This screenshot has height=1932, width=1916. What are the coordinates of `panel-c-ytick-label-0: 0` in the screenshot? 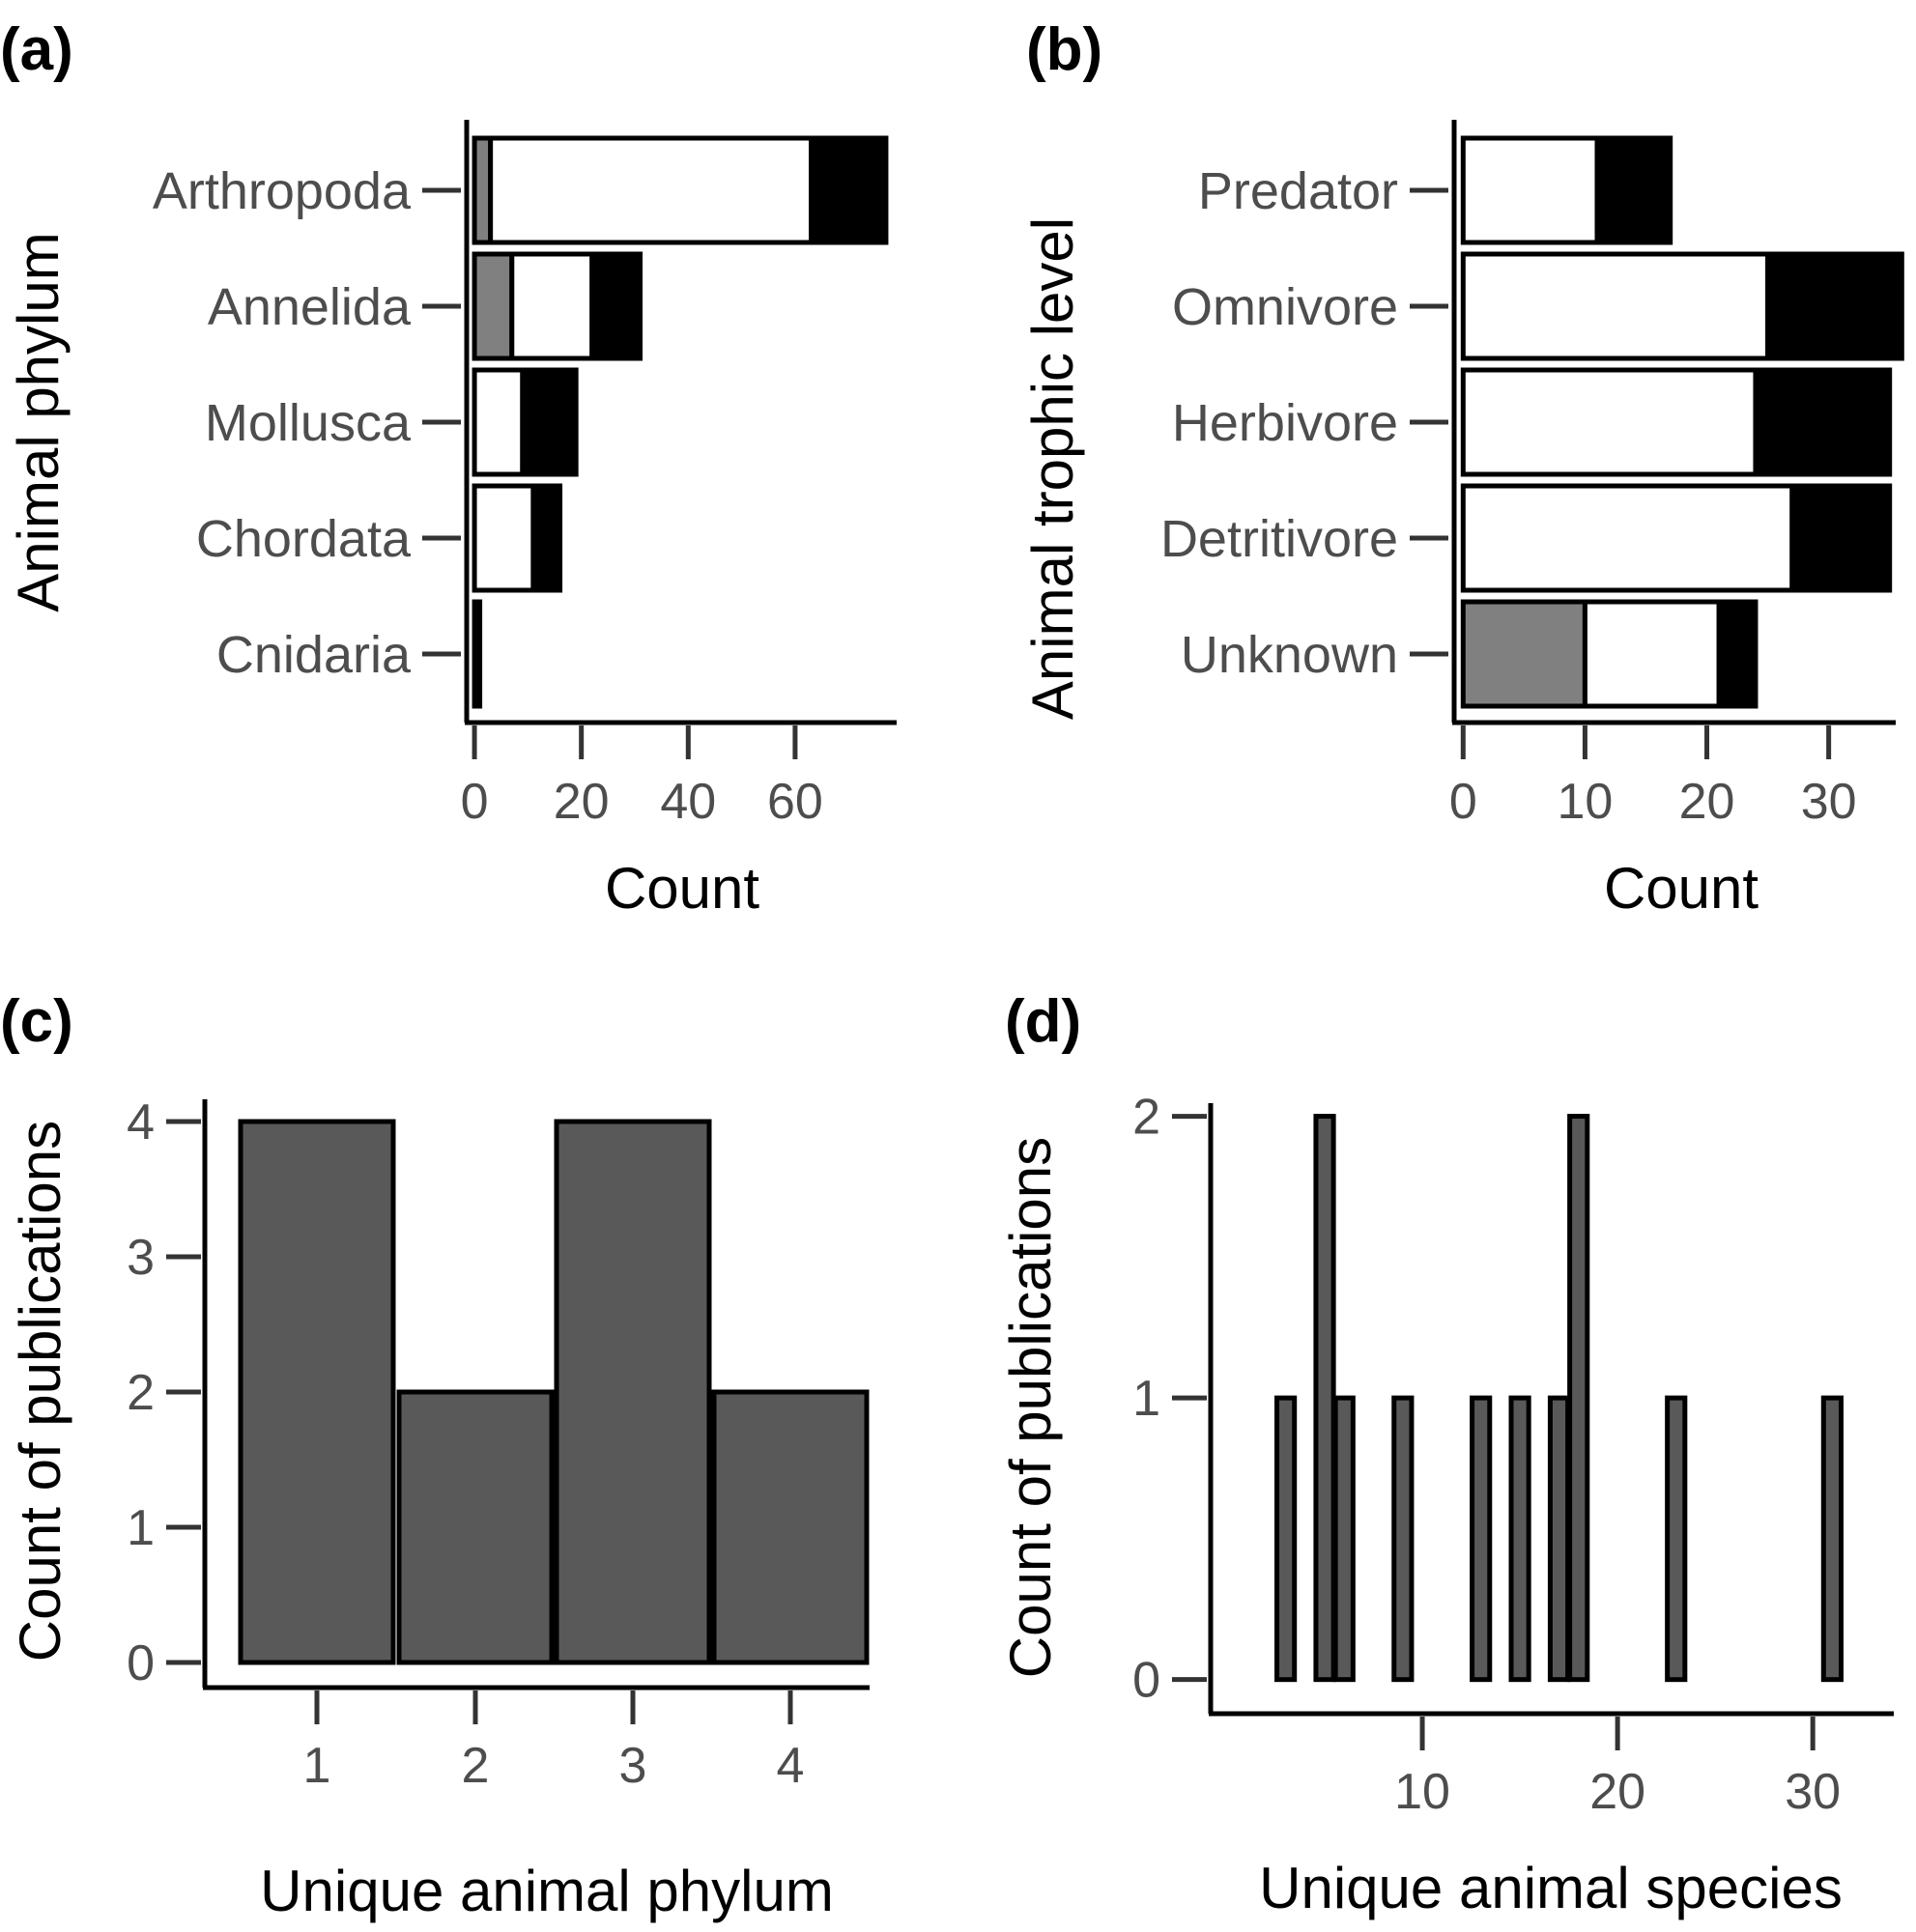 It's located at (141, 1663).